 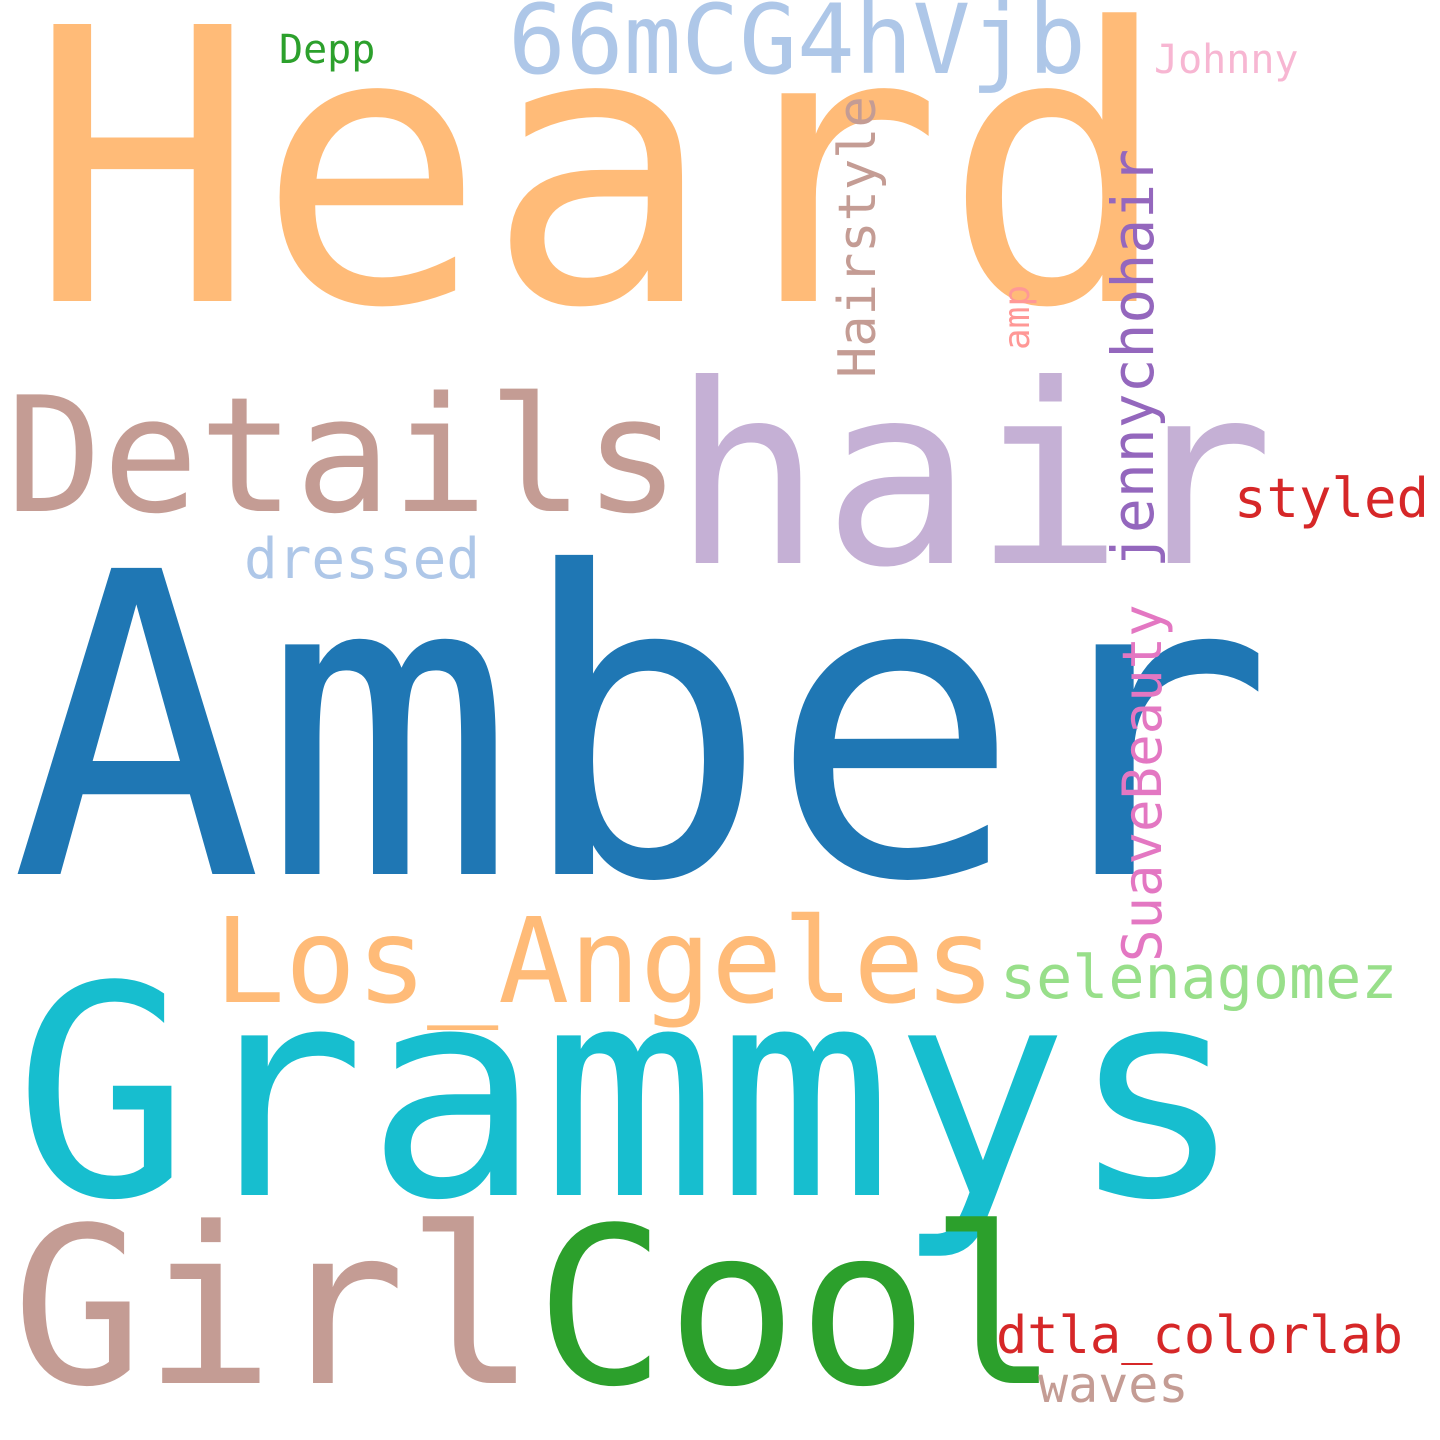 What do you see at coordinates (343, 455) in the screenshot?
I see `word-details: Details` at bounding box center [343, 455].